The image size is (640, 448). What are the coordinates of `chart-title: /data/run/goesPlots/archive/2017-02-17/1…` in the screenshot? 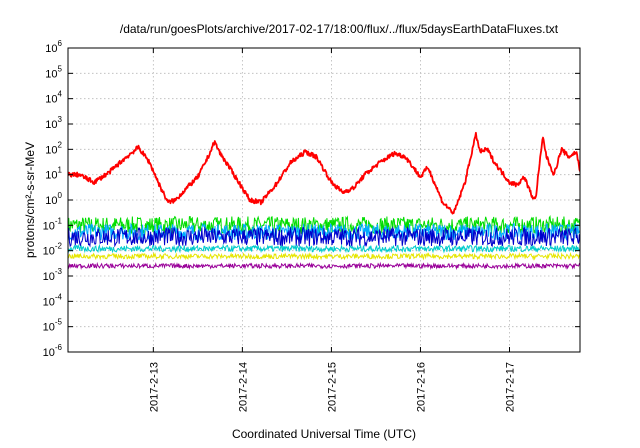 It's located at (339, 29).